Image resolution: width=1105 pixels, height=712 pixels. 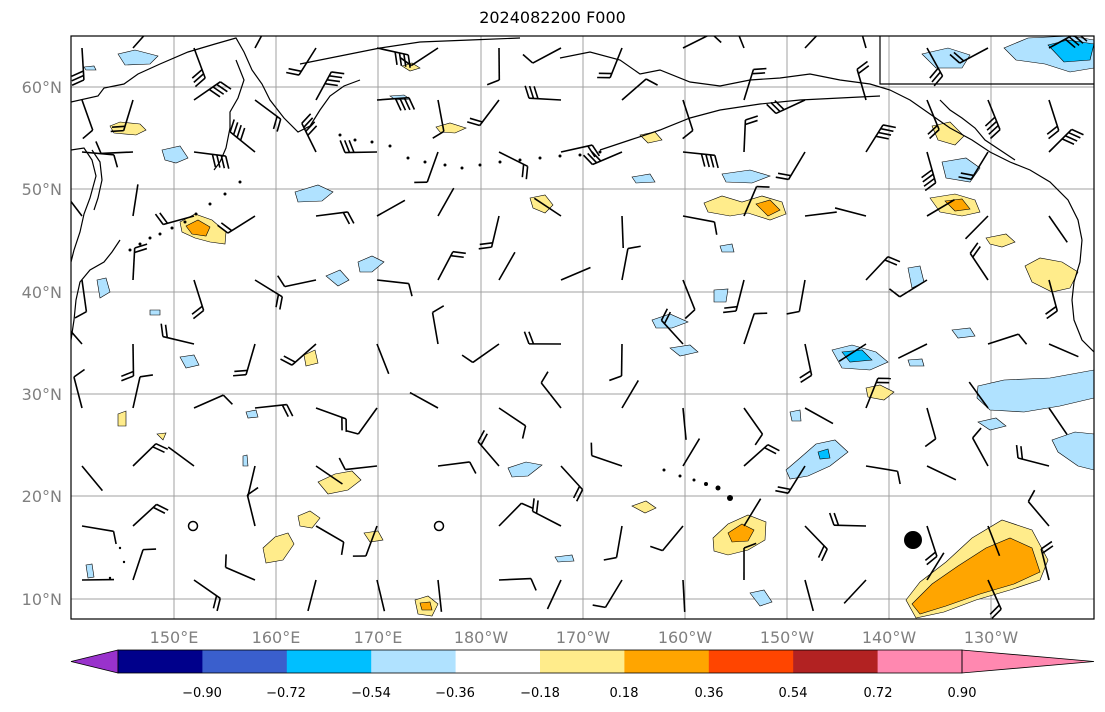 I want to click on lat-label: 60°N, so click(x=42, y=87).